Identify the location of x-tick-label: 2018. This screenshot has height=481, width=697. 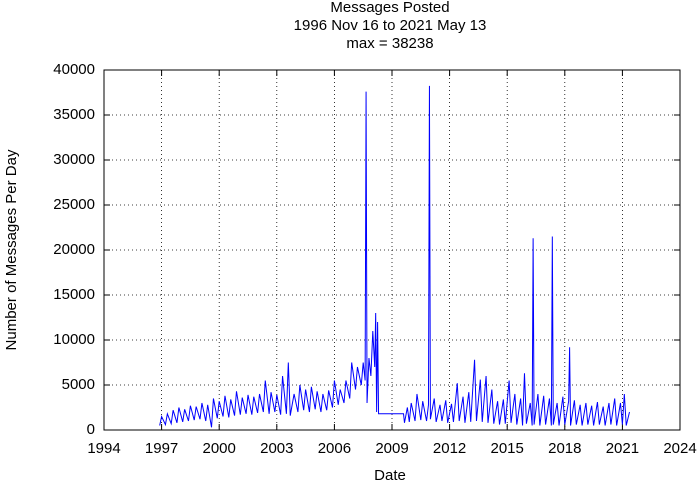
(564, 448).